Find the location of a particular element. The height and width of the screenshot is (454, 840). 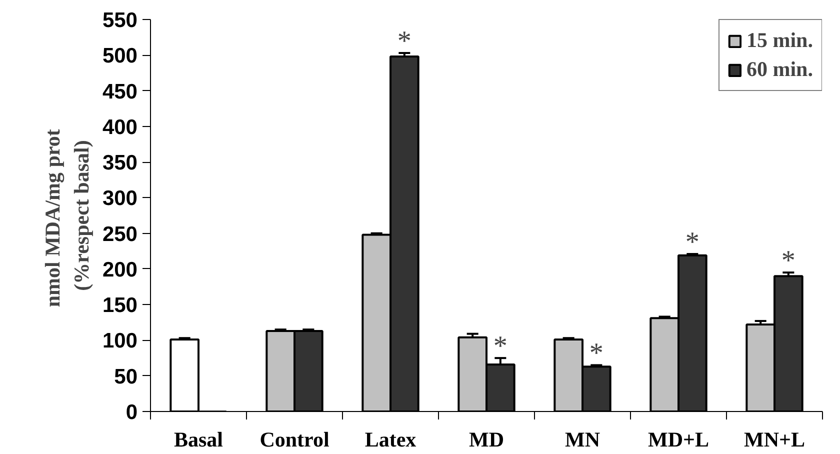

x-tick-label: Latex is located at coordinates (390, 440).